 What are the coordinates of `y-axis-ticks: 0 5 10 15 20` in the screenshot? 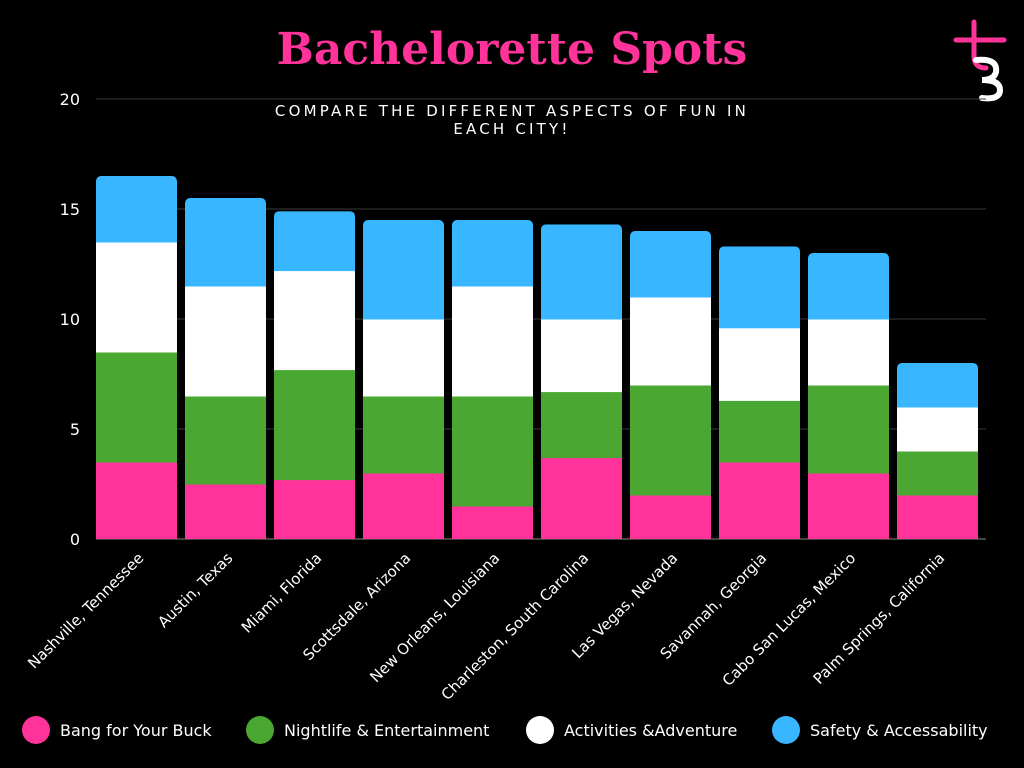 It's located at (70, 319).